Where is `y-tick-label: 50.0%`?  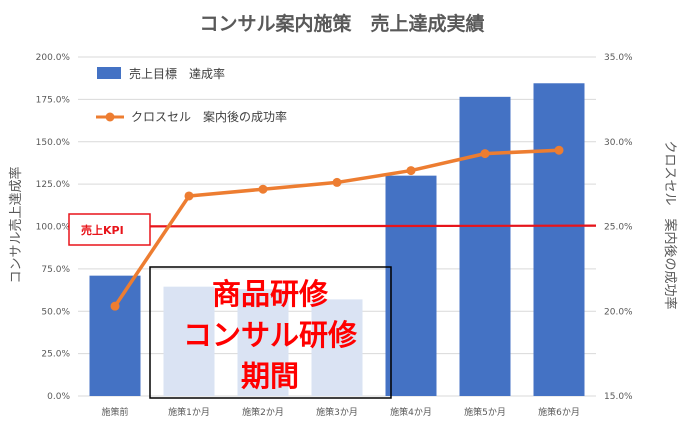
y-tick-label: 50.0% is located at coordinates (55, 312).